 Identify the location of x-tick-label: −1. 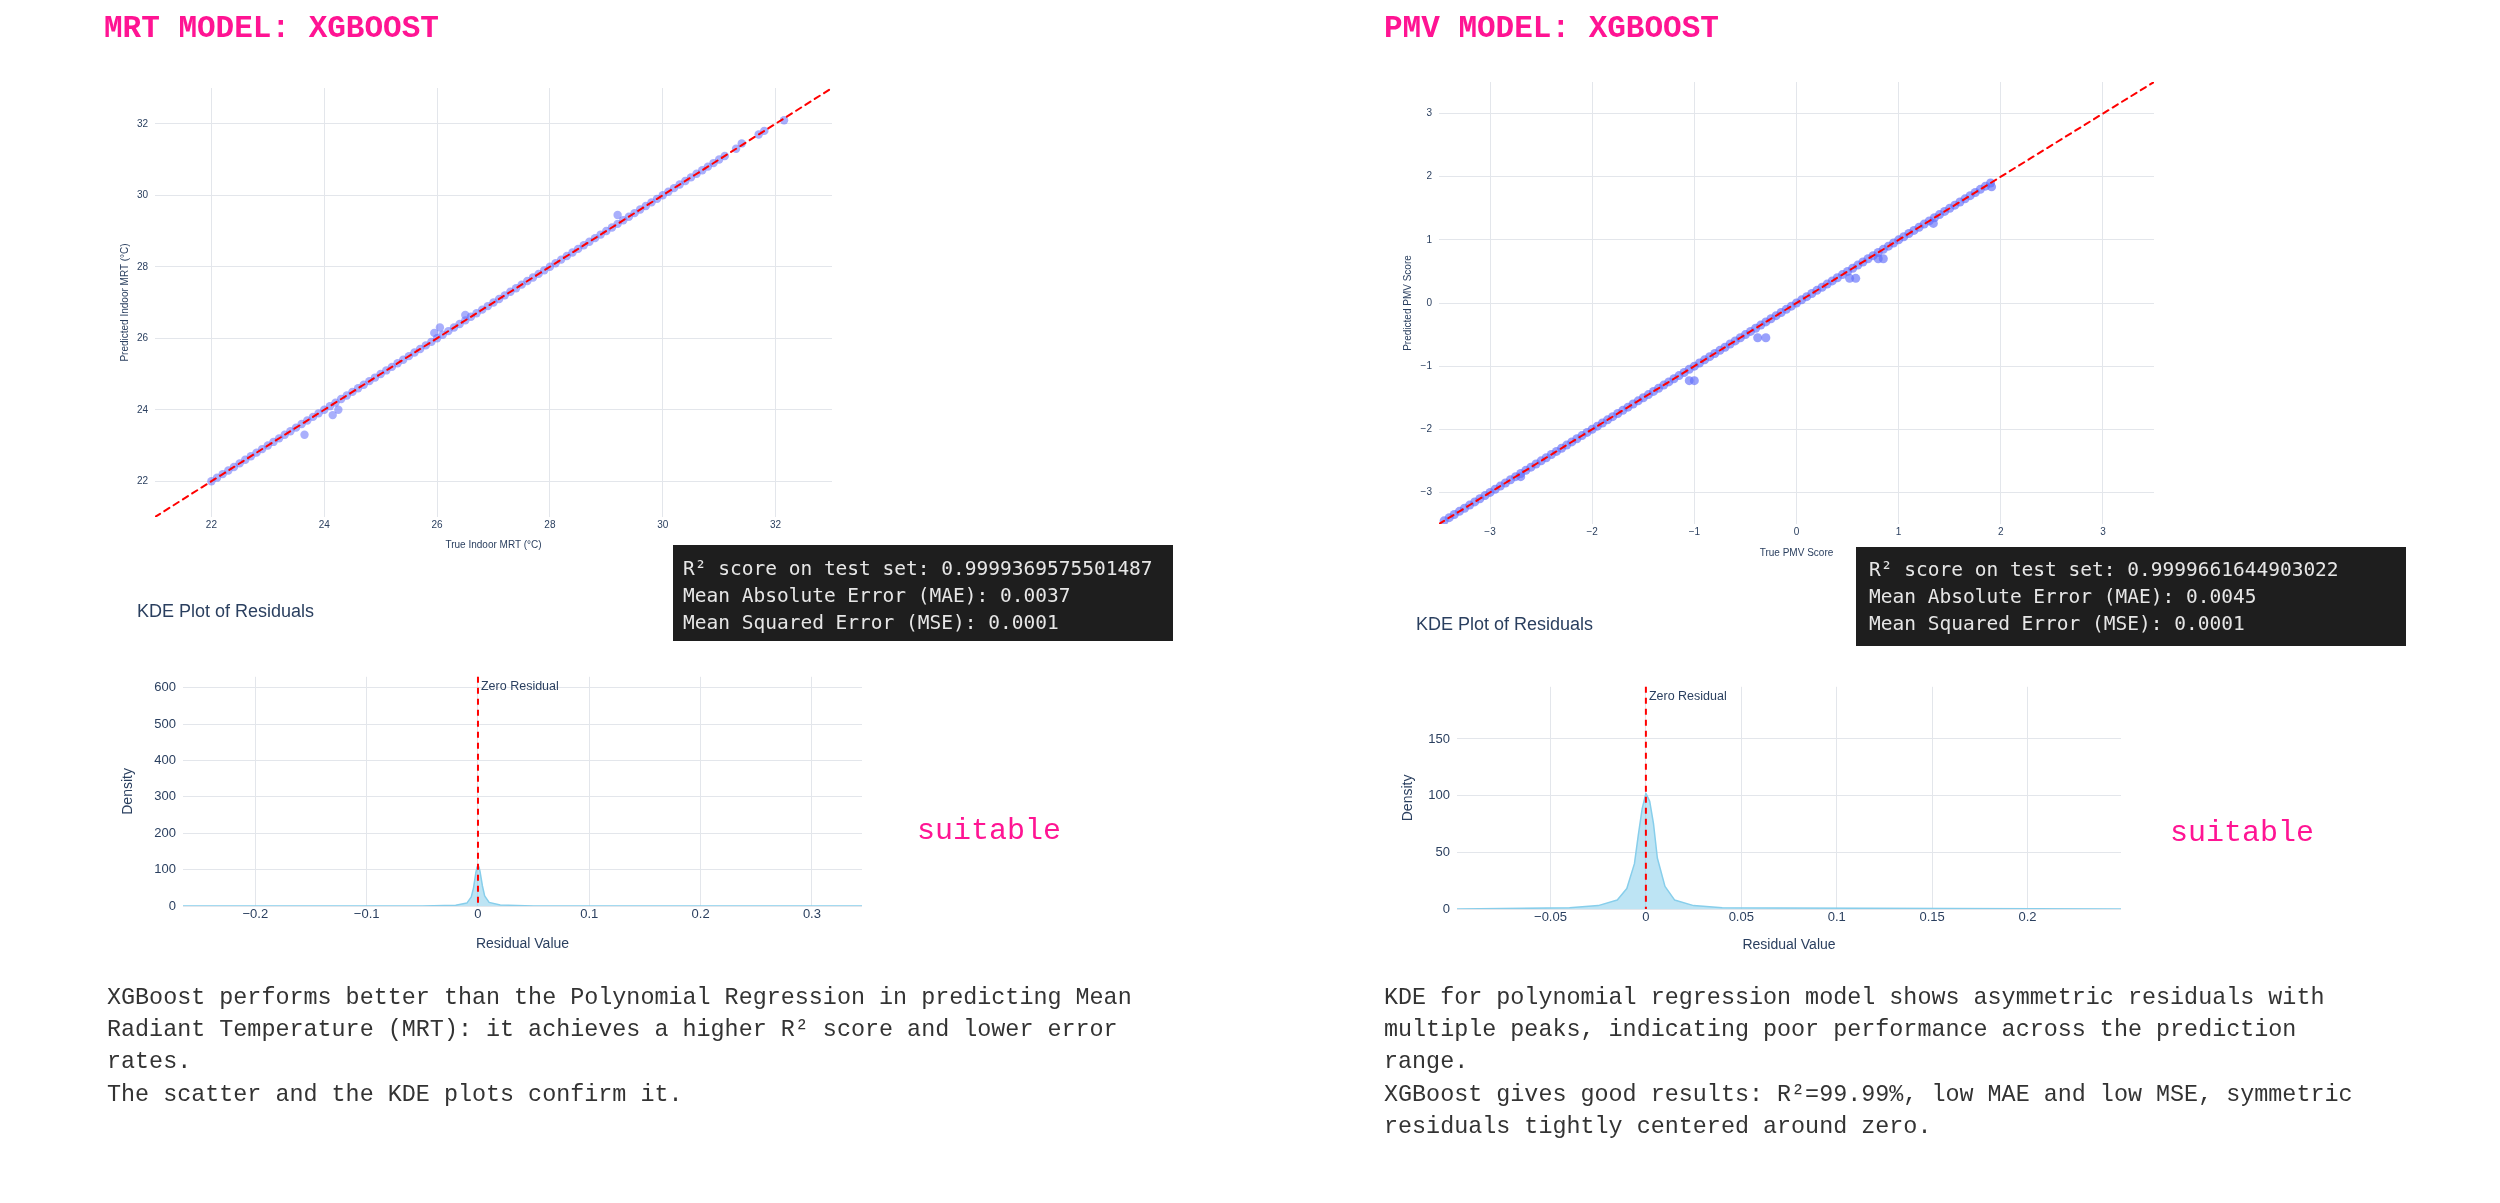
(1694, 531).